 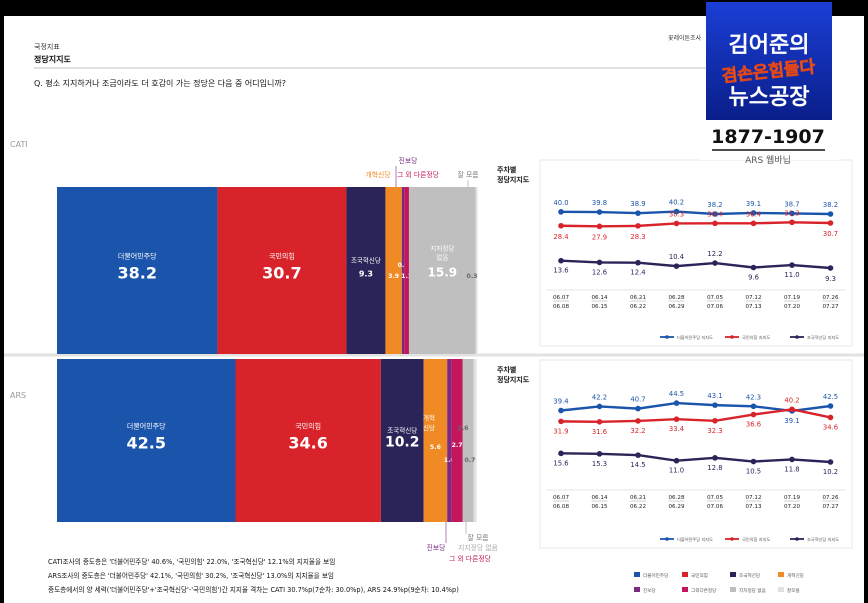 What do you see at coordinates (560, 401) in the screenshot?
I see `series-value-0: 39.4` at bounding box center [560, 401].